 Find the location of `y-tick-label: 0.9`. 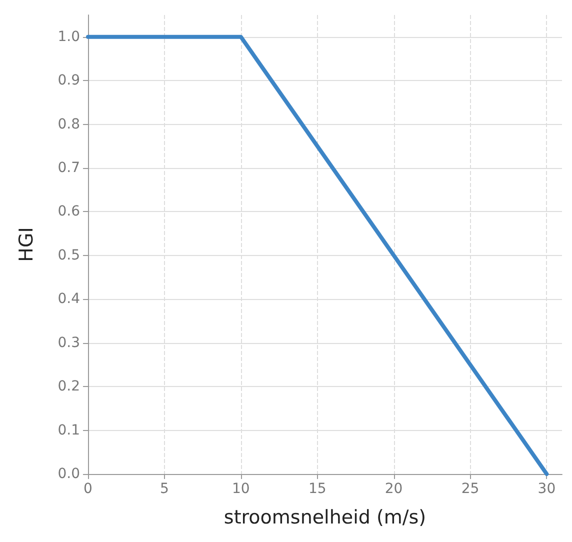

y-tick-label: 0.9 is located at coordinates (69, 80).